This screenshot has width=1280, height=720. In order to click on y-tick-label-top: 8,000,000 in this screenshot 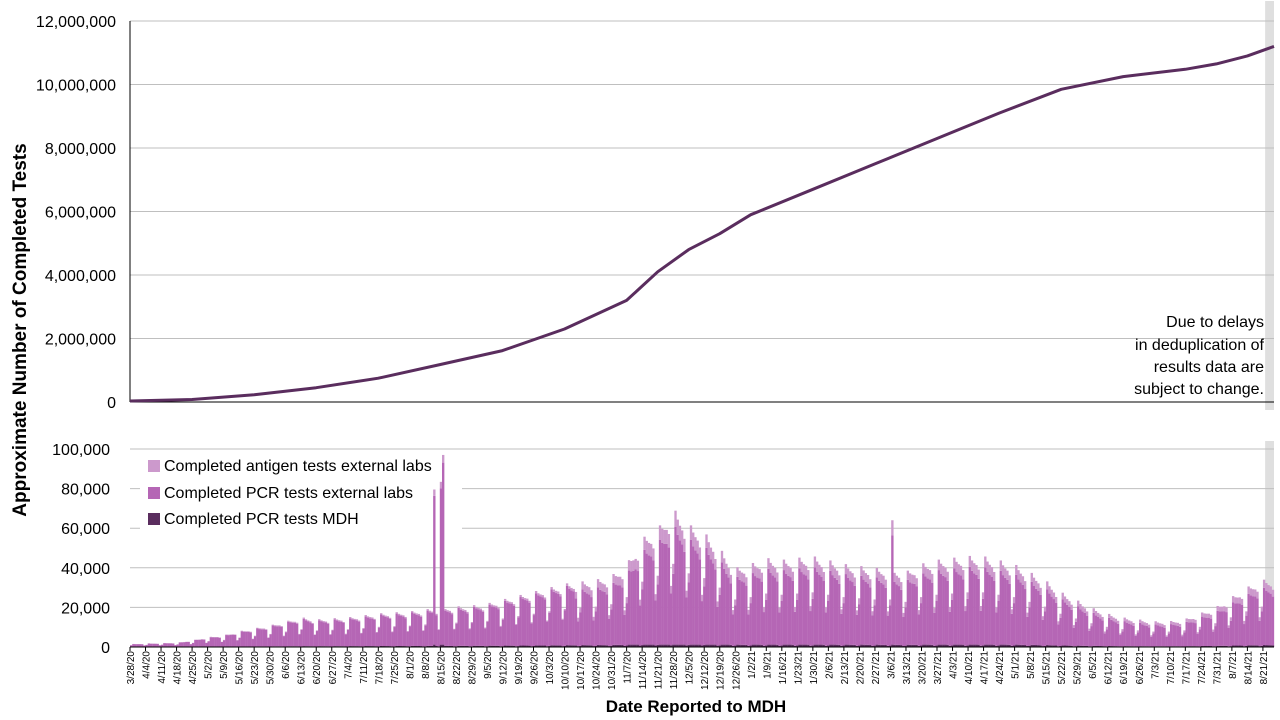, I will do `click(80, 149)`.